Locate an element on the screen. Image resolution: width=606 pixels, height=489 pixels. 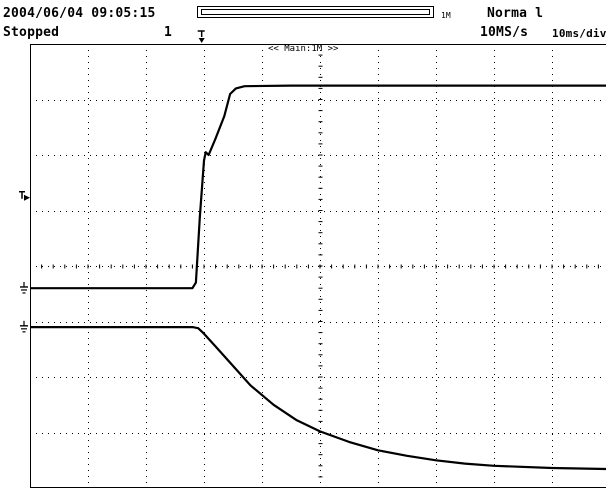
zoom-window-label: << Main:1M >> is located at coordinates (303, 49).